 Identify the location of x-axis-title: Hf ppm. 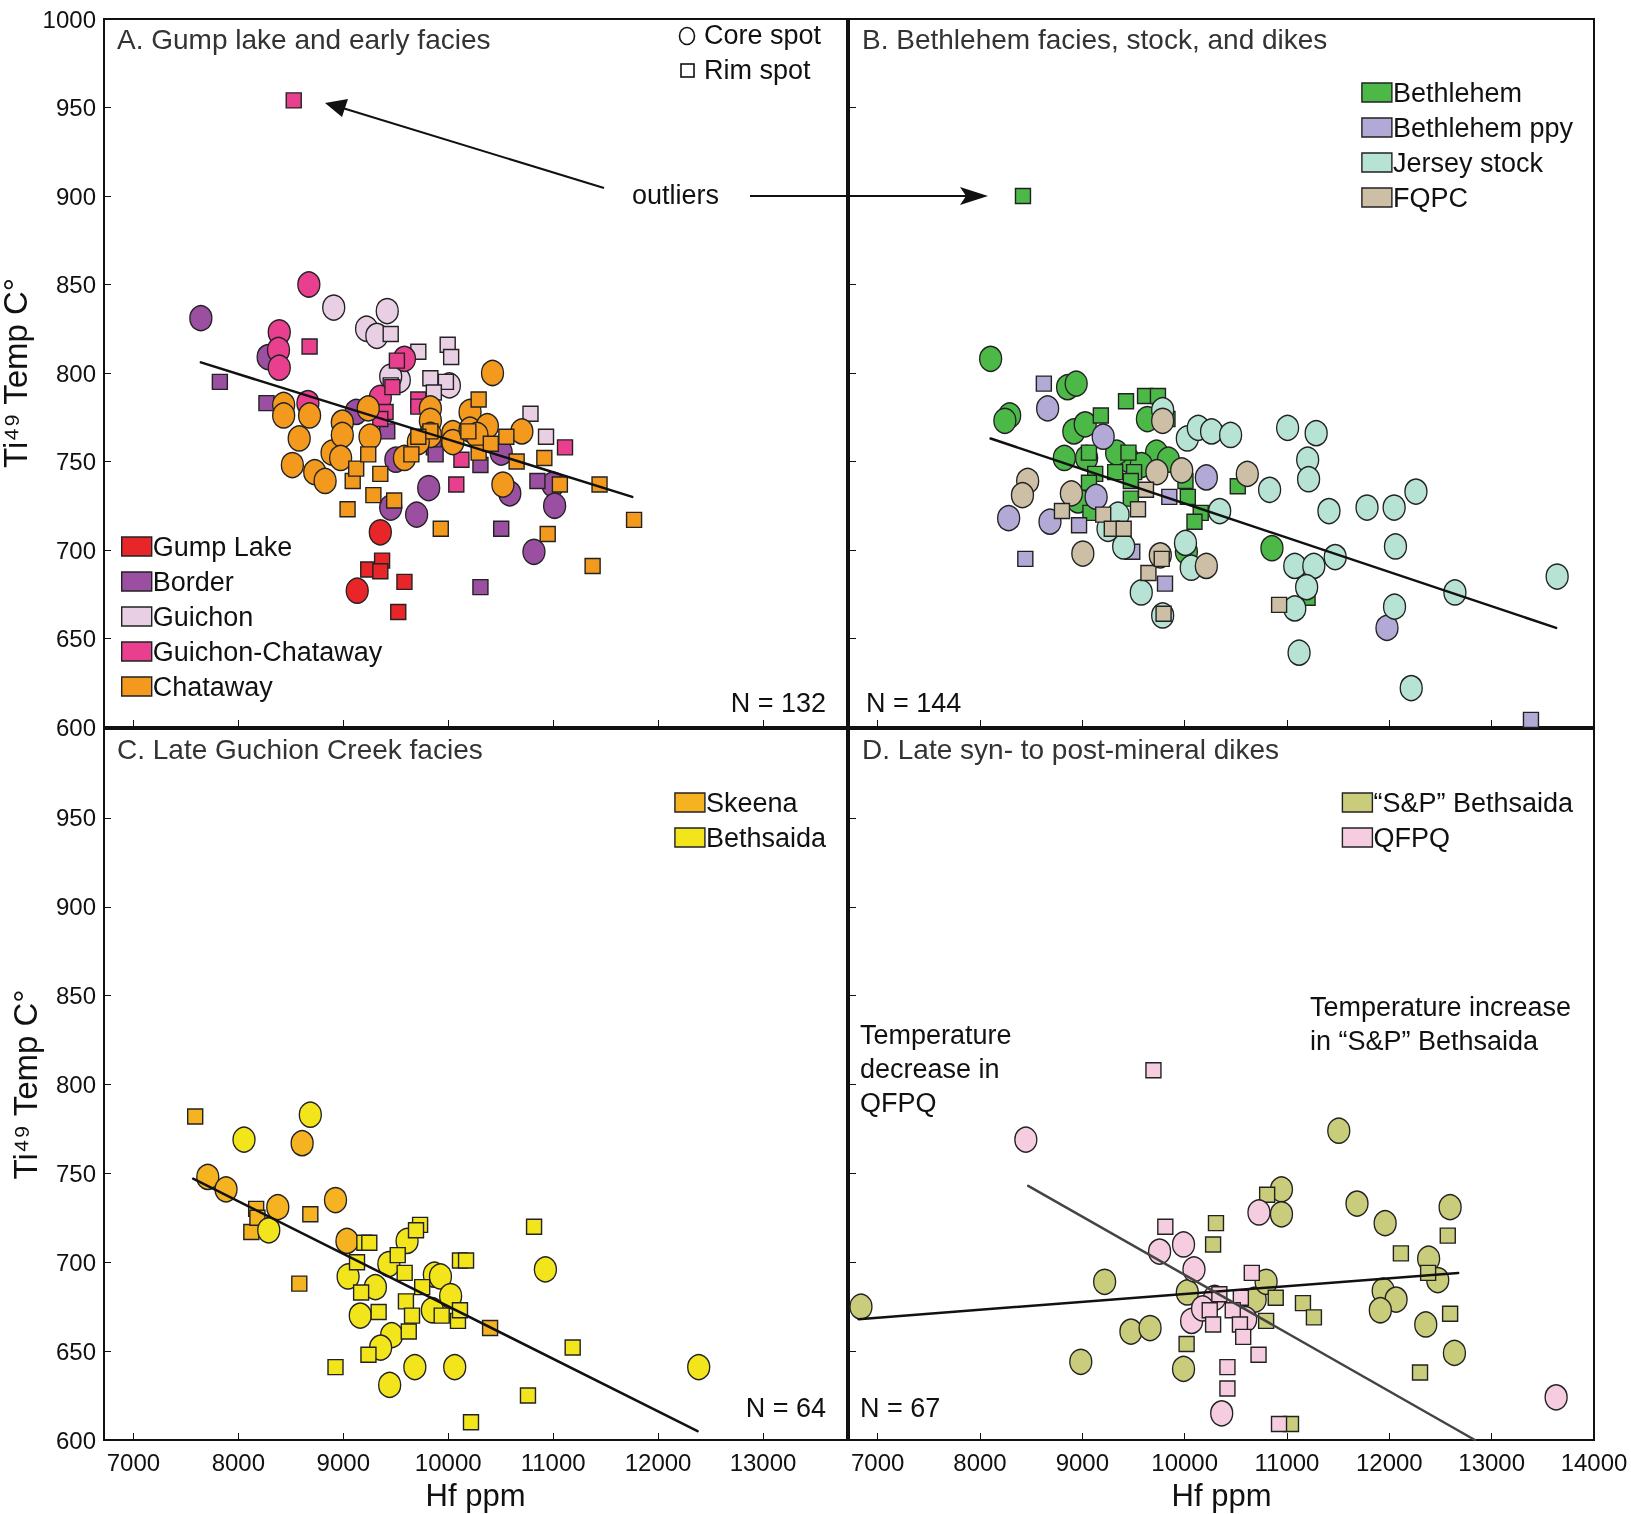
(1221, 1495).